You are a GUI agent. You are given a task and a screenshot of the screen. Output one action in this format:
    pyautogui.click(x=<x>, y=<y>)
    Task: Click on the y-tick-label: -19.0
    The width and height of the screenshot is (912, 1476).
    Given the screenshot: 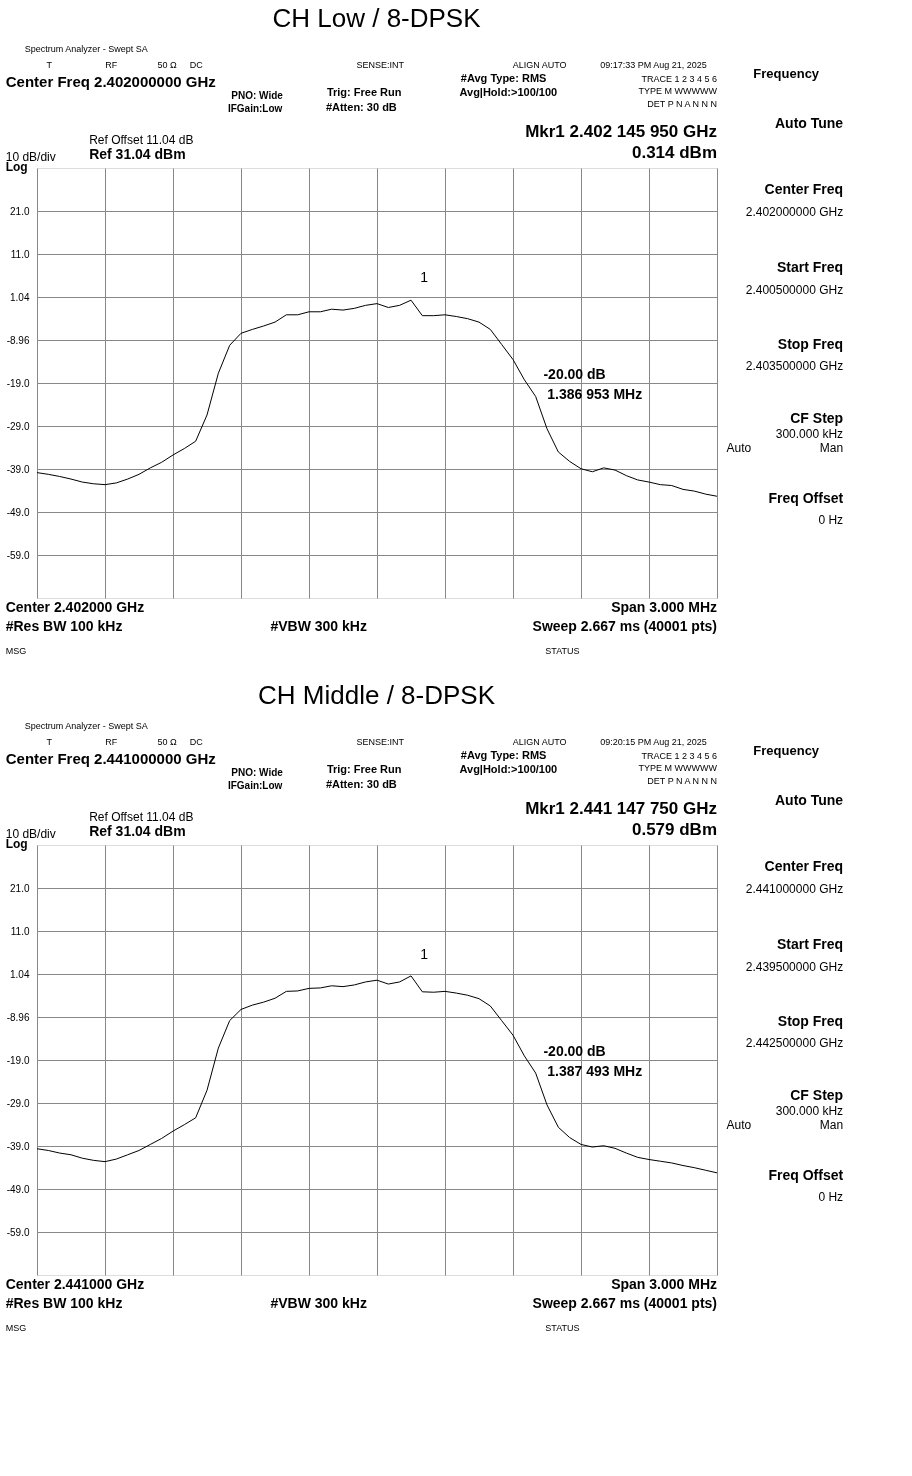 What is the action you would take?
    pyautogui.click(x=18, y=1060)
    